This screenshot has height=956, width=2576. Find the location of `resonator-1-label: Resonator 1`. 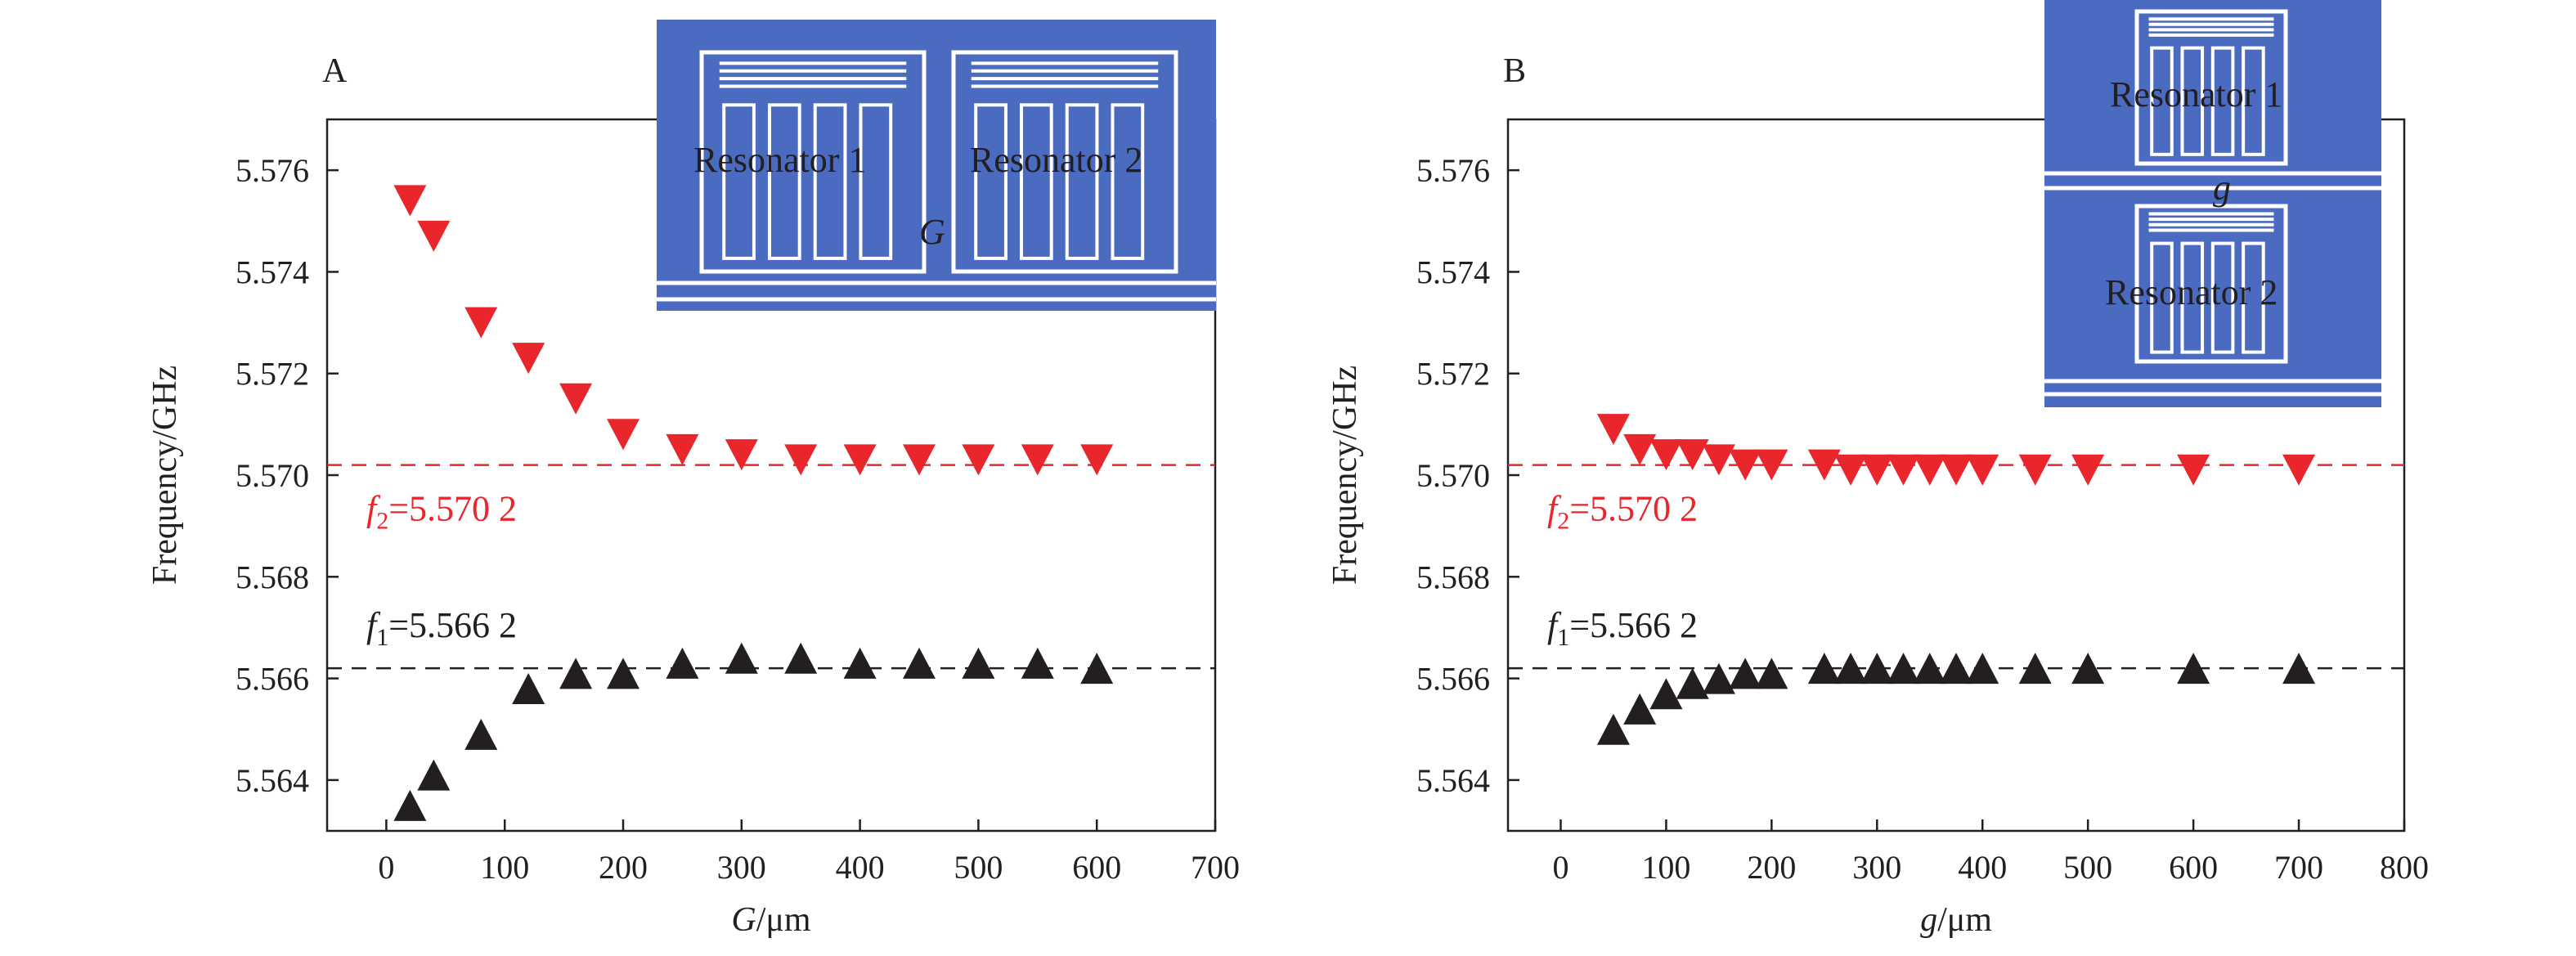

resonator-1-label: Resonator 1 is located at coordinates (2196, 94).